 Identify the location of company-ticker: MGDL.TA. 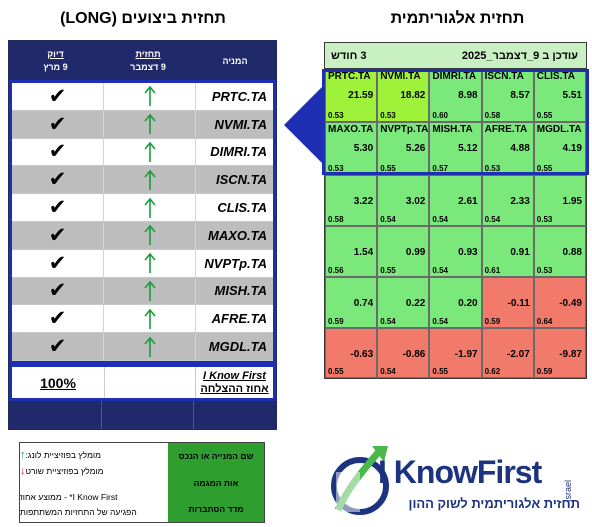
(237, 347).